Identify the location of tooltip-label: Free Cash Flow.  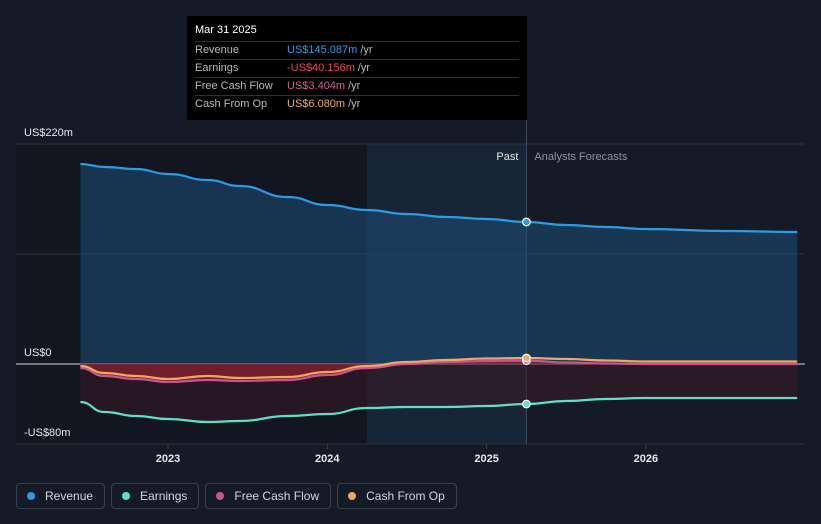
(234, 86).